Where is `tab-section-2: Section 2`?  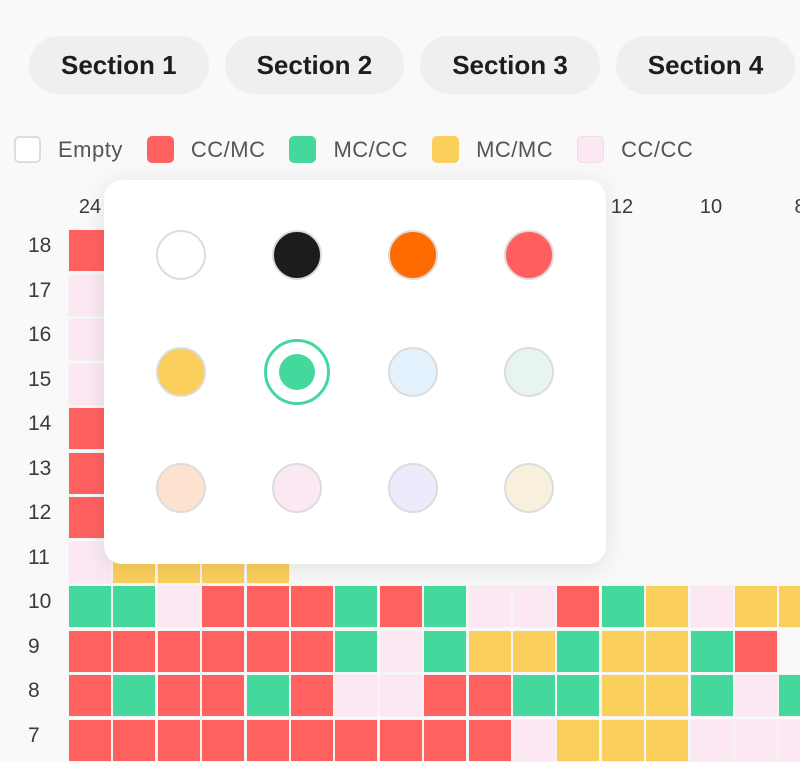 tab-section-2: Section 2 is located at coordinates (314, 65).